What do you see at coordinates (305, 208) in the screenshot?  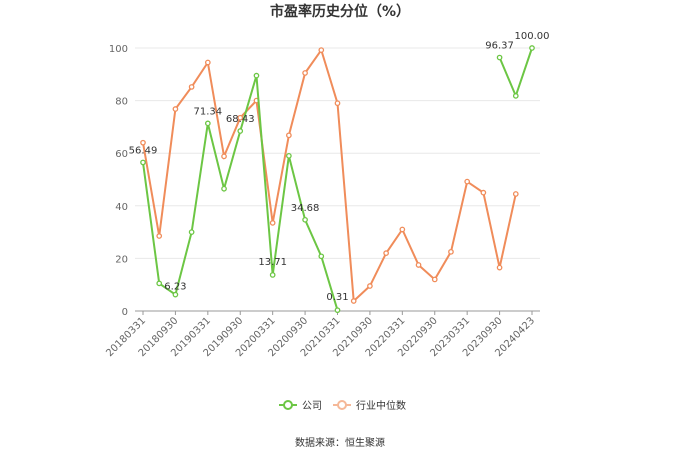 I see `data-label: 34.68` at bounding box center [305, 208].